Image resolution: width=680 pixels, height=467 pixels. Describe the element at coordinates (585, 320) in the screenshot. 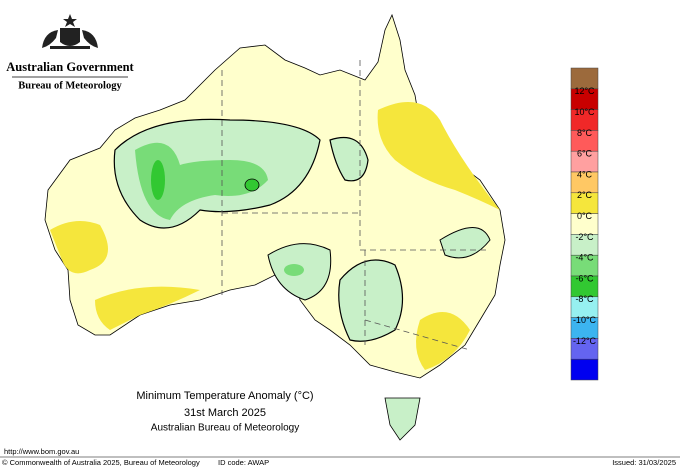

I see `legend-label: -10°C` at that location.